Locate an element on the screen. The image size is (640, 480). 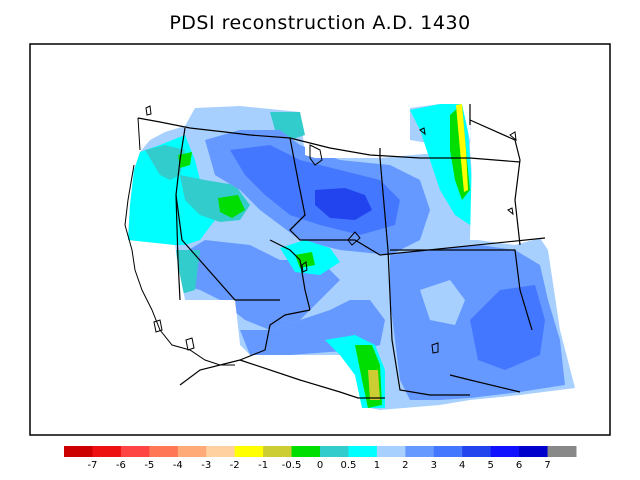
colorbar-label: 4 is located at coordinates (462, 465).